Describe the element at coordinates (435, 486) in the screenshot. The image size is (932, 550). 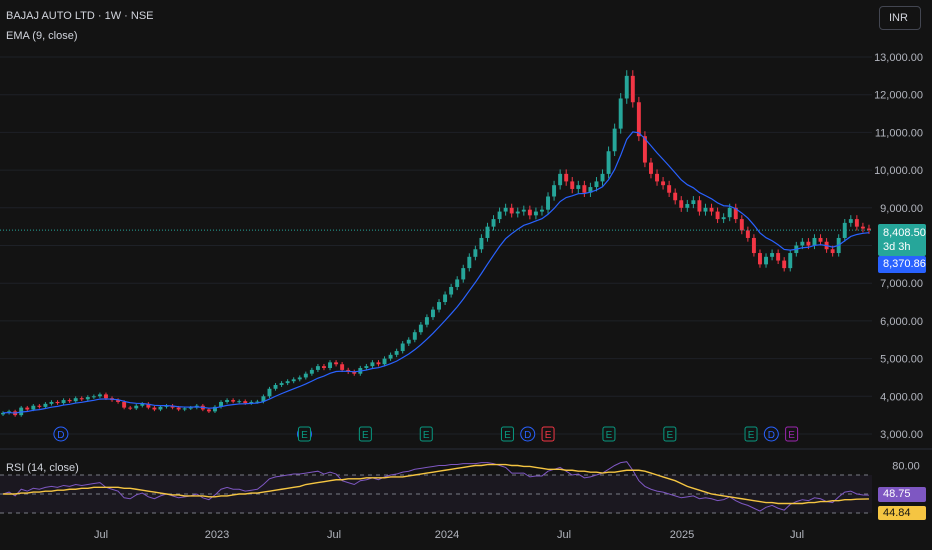
I see `rsi-line` at that location.